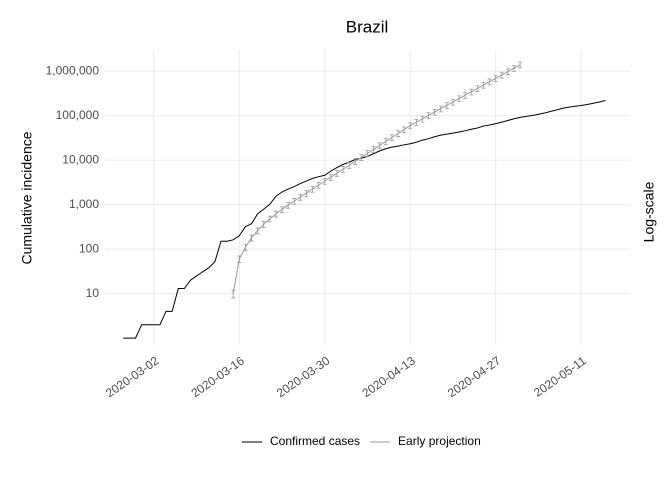  I want to click on x-tick-label: 2020-03-16, so click(218, 376).